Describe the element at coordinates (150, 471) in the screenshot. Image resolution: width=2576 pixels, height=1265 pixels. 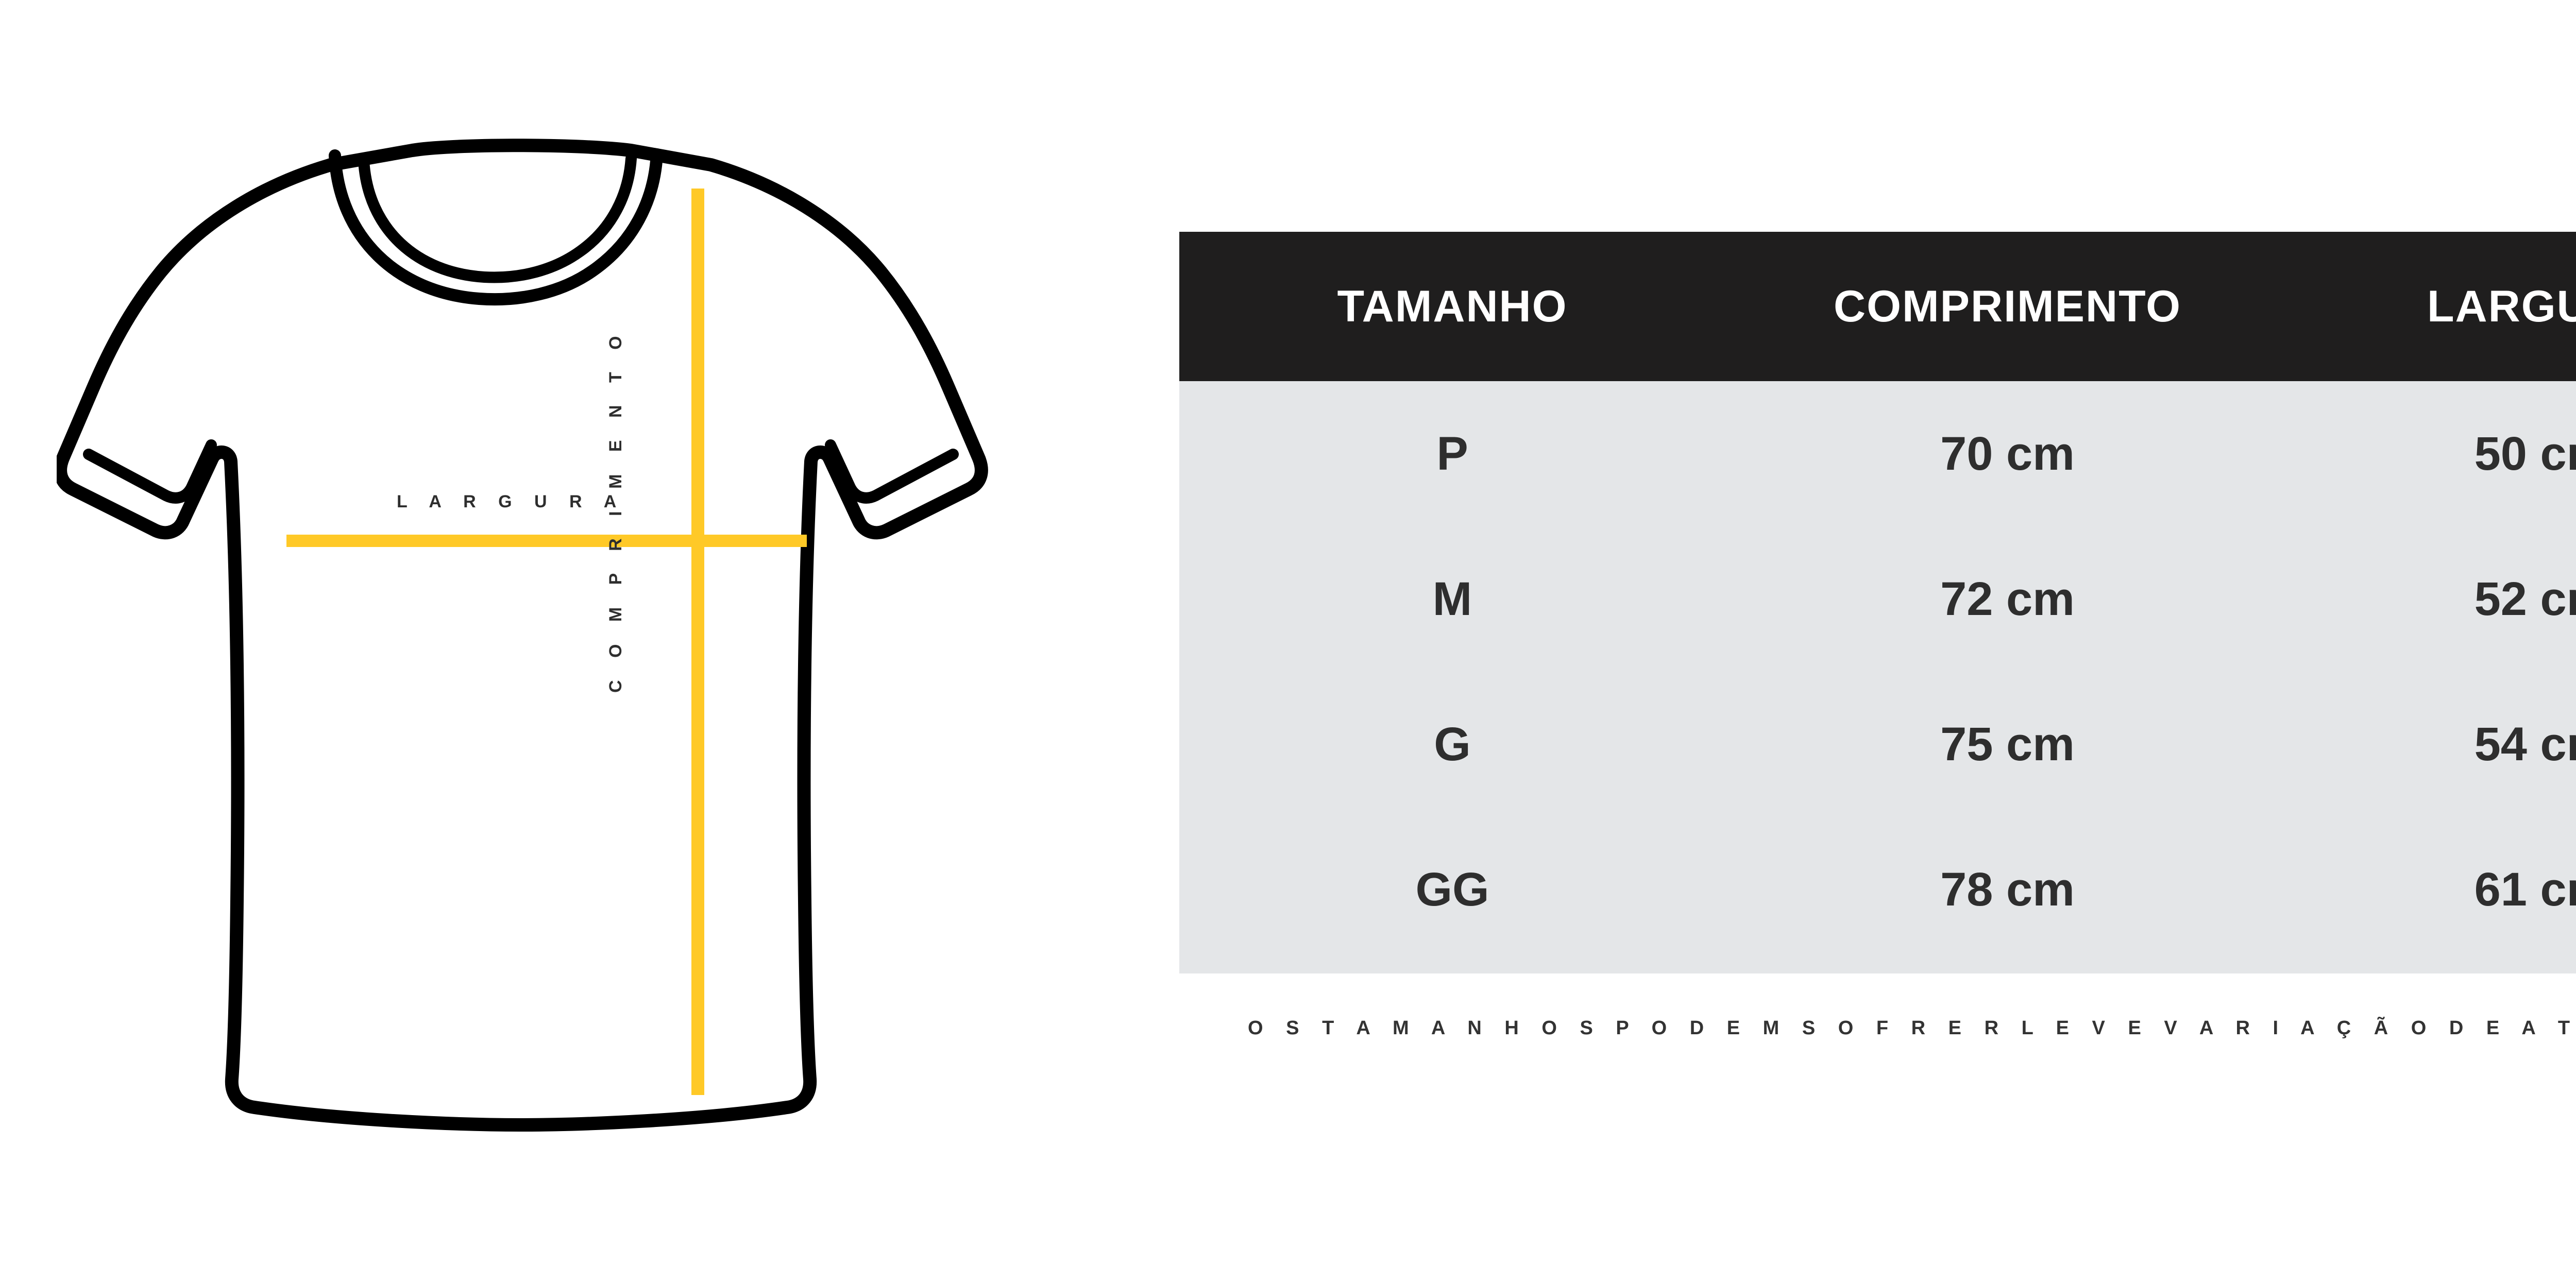
I see `tshirt-left-cuff-path` at that location.